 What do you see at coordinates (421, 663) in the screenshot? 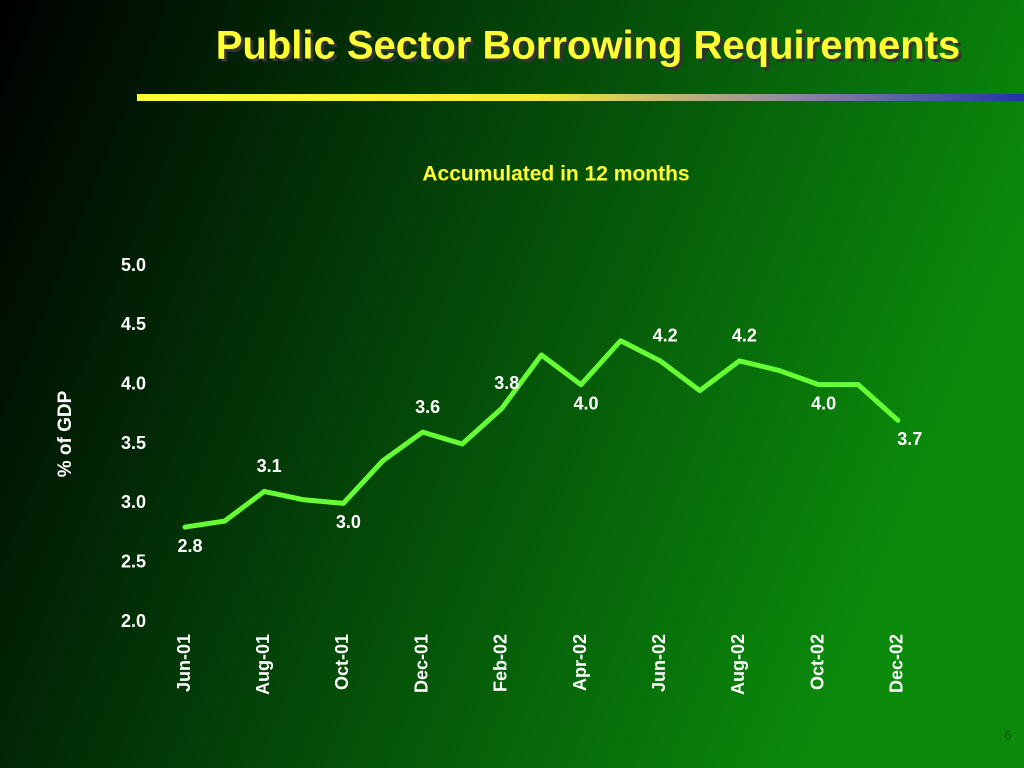
I see `x-tick-label: Dec-01` at bounding box center [421, 663].